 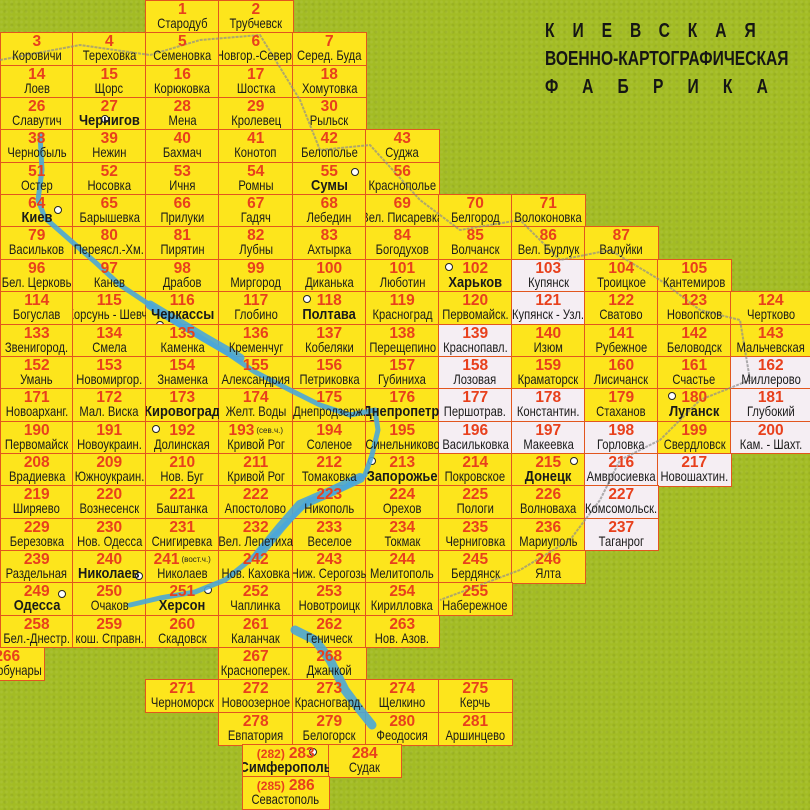 I want to click on sheet-name: Вел. Бурлук, so click(x=548, y=249).